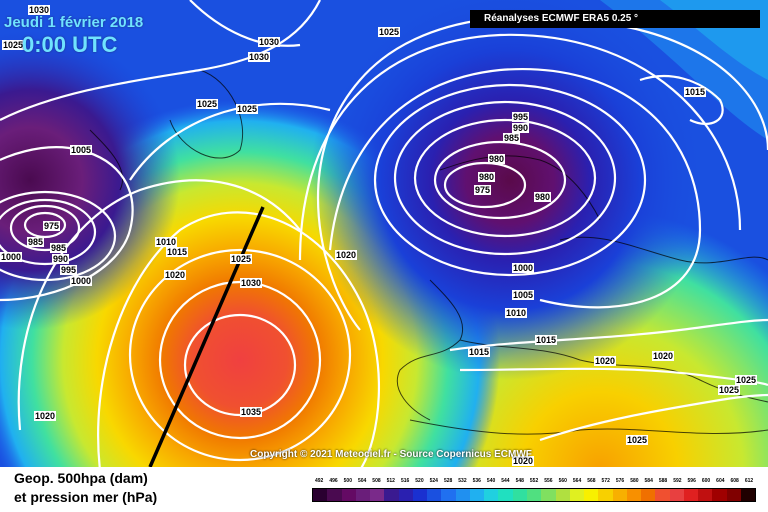 The height and width of the screenshot is (512, 768). What do you see at coordinates (74, 22) in the screenshot?
I see `map-date: Jeudi 1 février 2018` at bounding box center [74, 22].